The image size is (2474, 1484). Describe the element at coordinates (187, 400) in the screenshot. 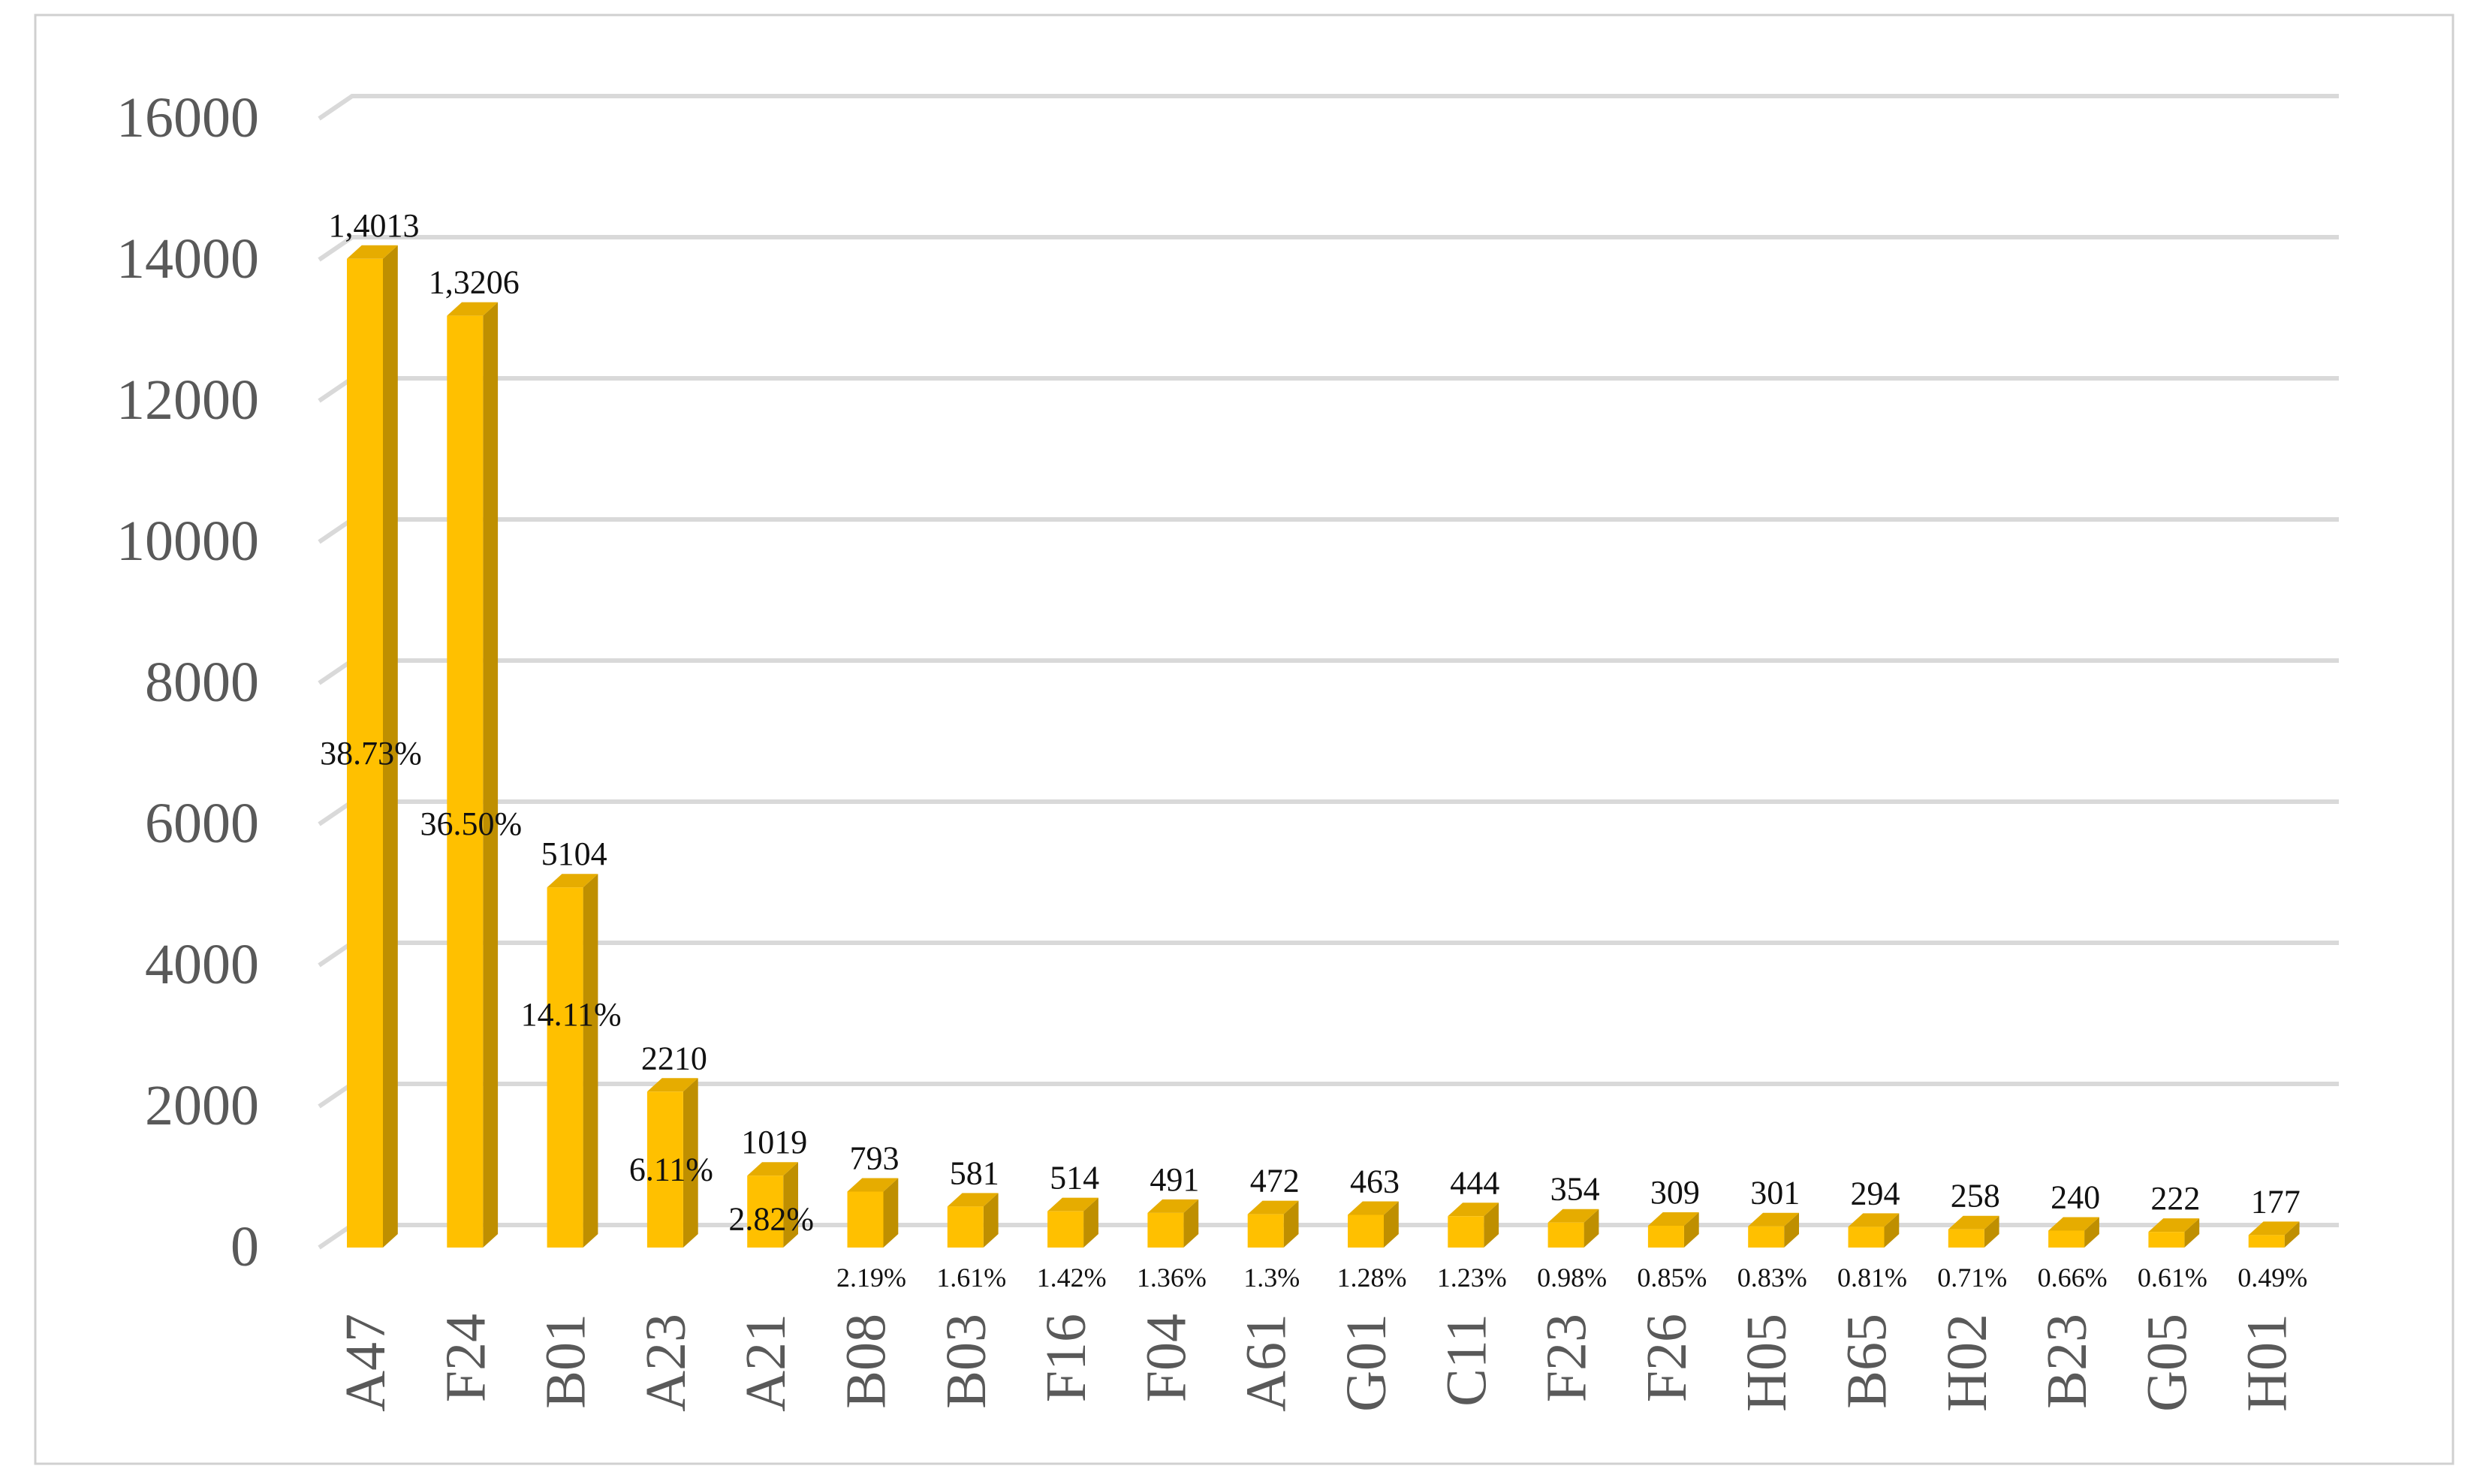

I see `y-tick-label: 12000` at that location.